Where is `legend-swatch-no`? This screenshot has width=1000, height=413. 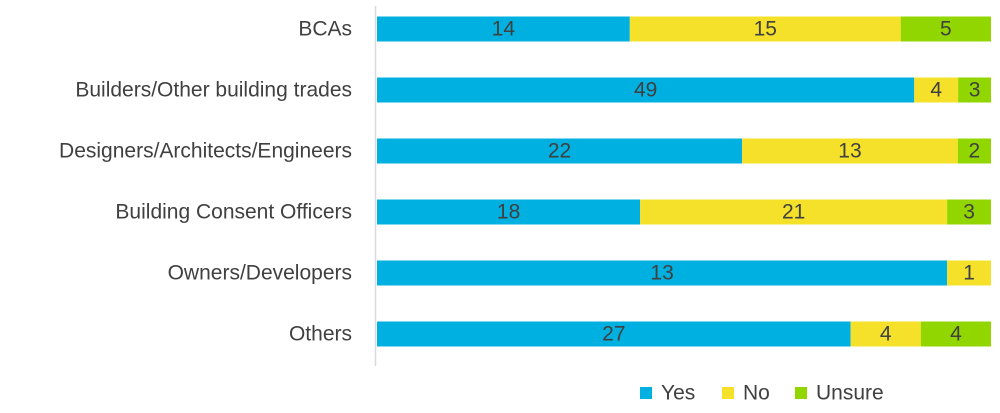 legend-swatch-no is located at coordinates (728, 393).